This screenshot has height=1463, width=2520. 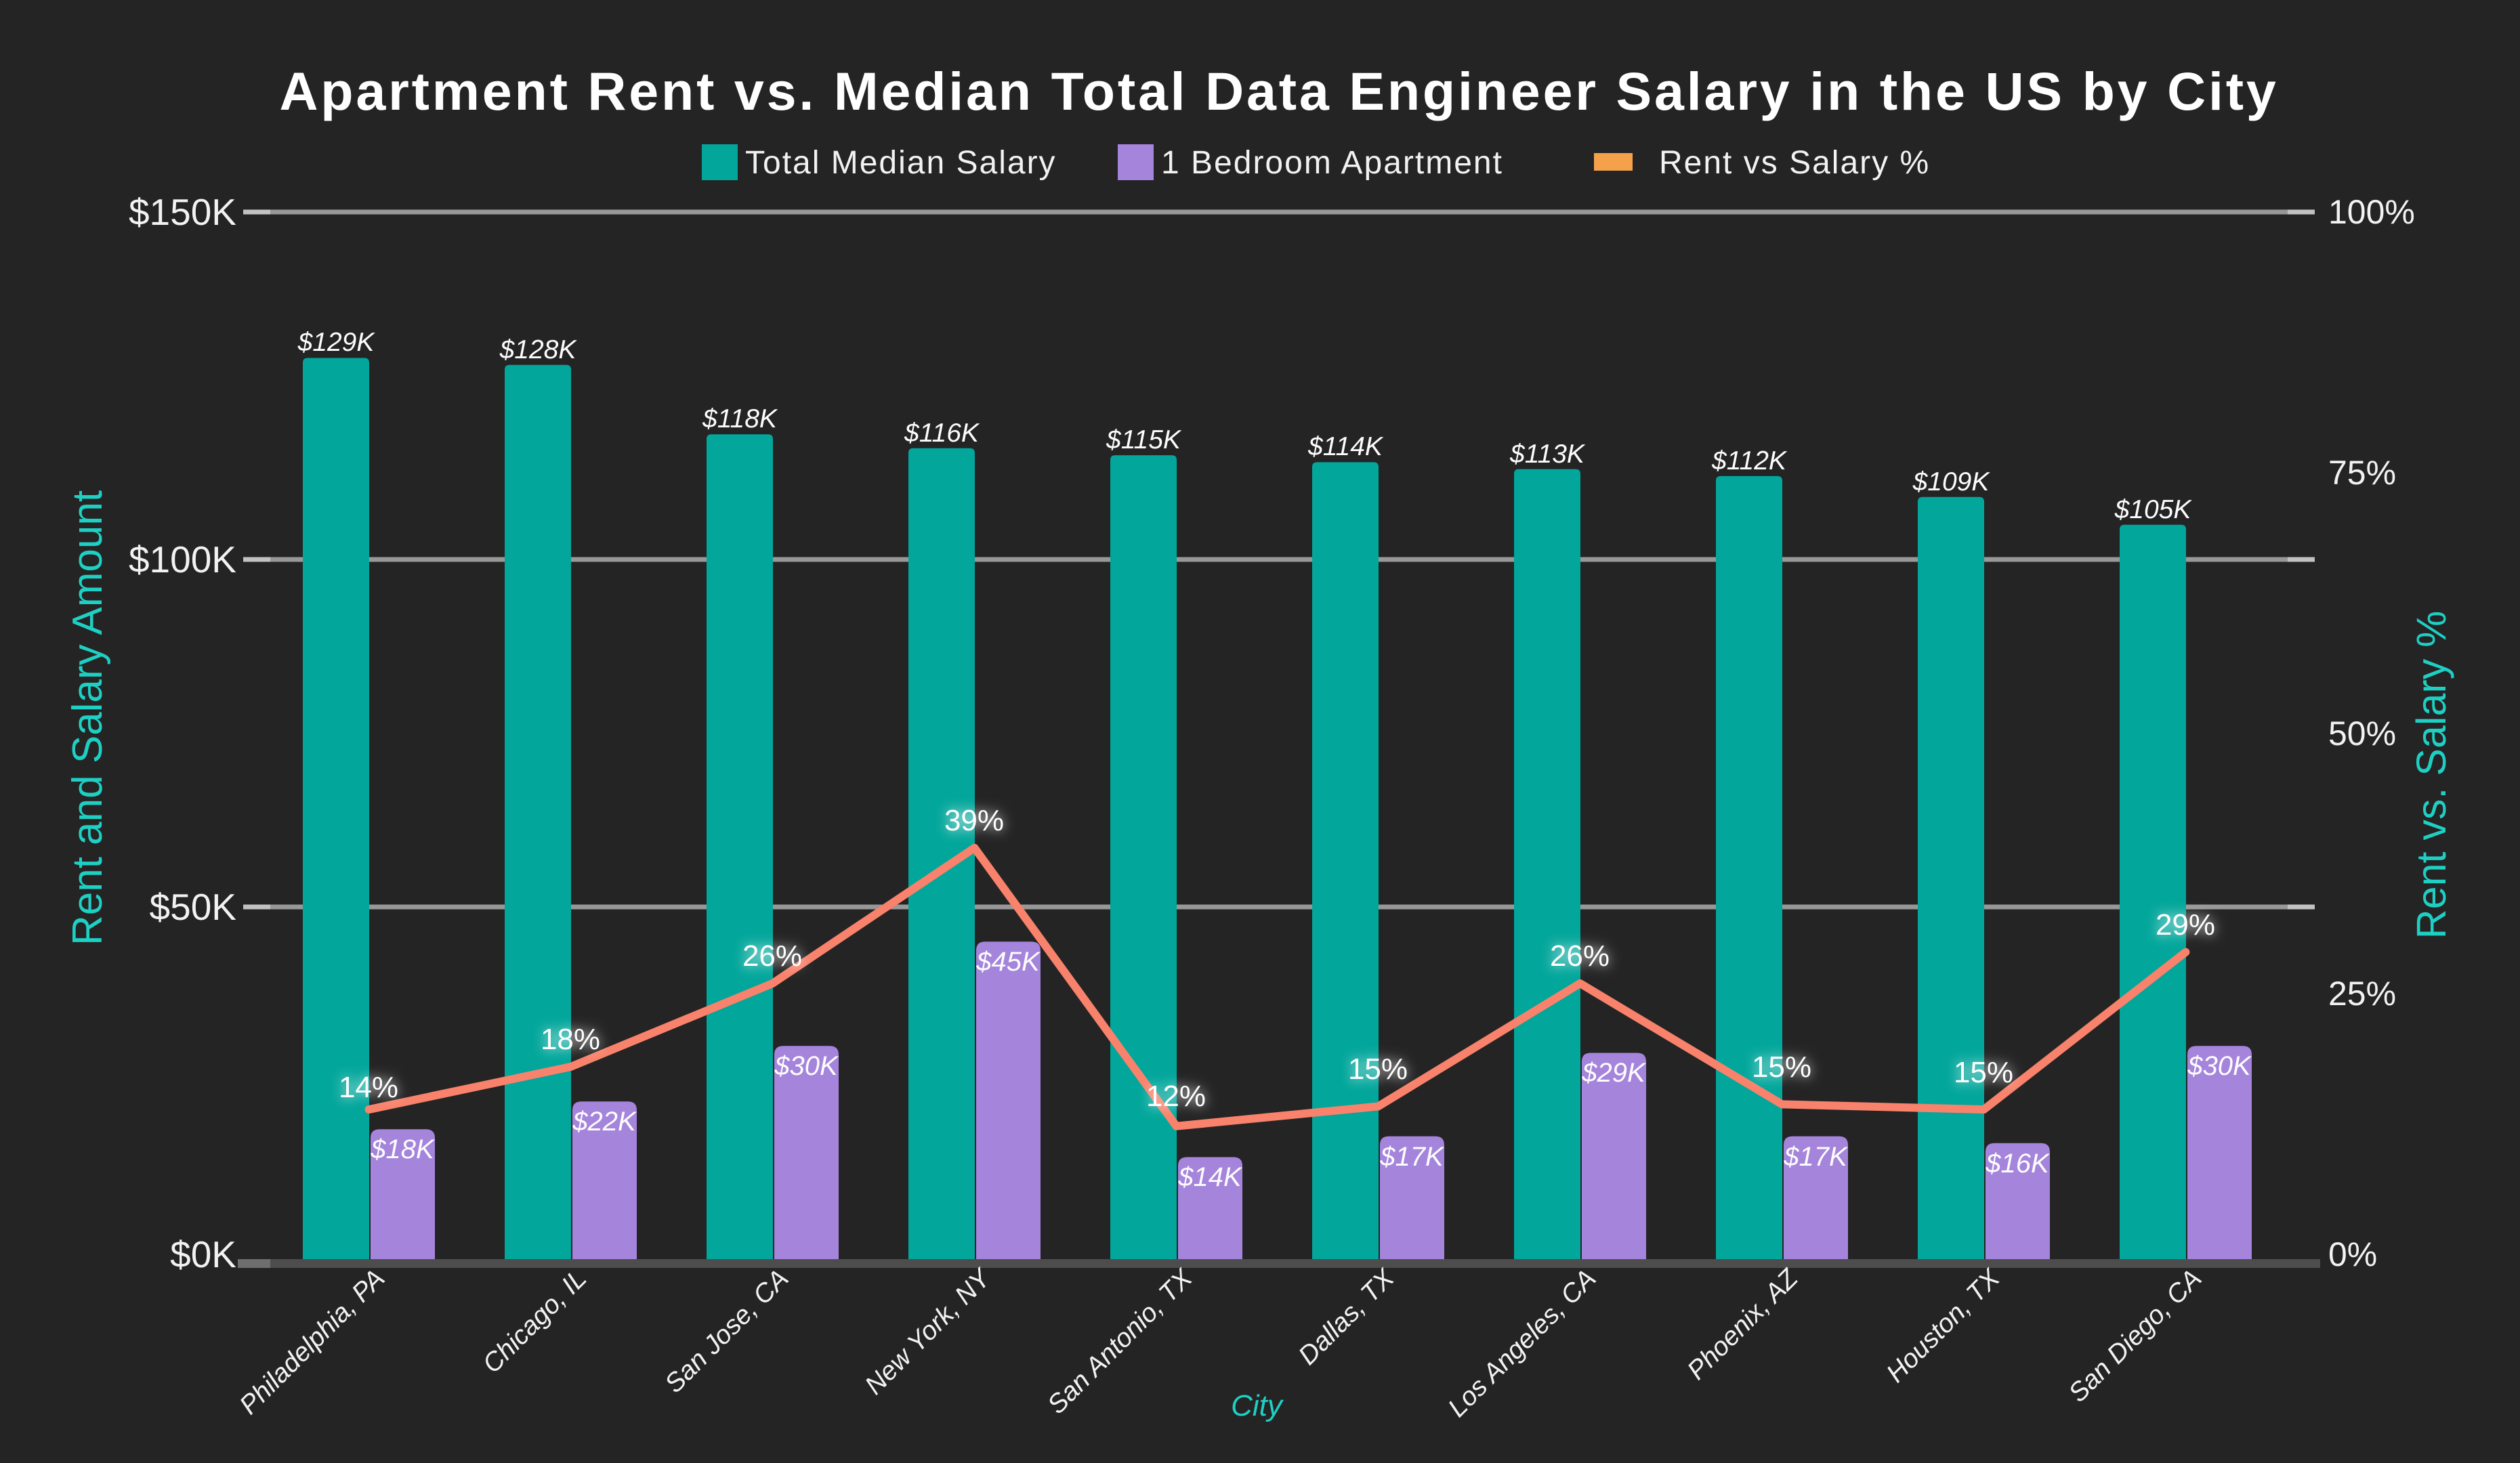 I want to click on svg-text: 75%, so click(x=2362, y=473).